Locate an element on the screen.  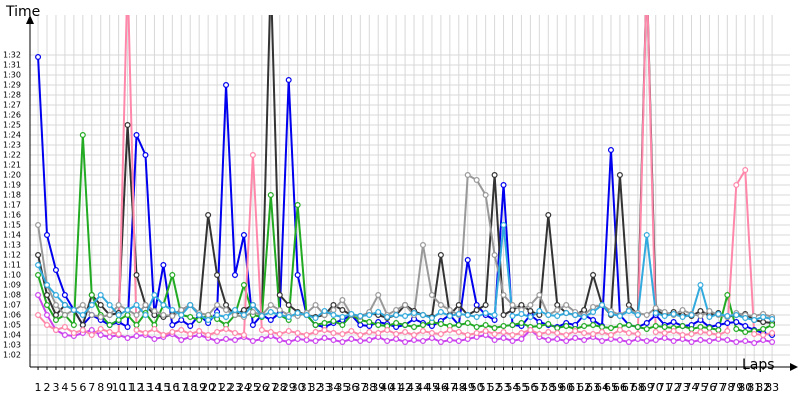
y-tick-label: 1:12 is located at coordinates (12, 255).